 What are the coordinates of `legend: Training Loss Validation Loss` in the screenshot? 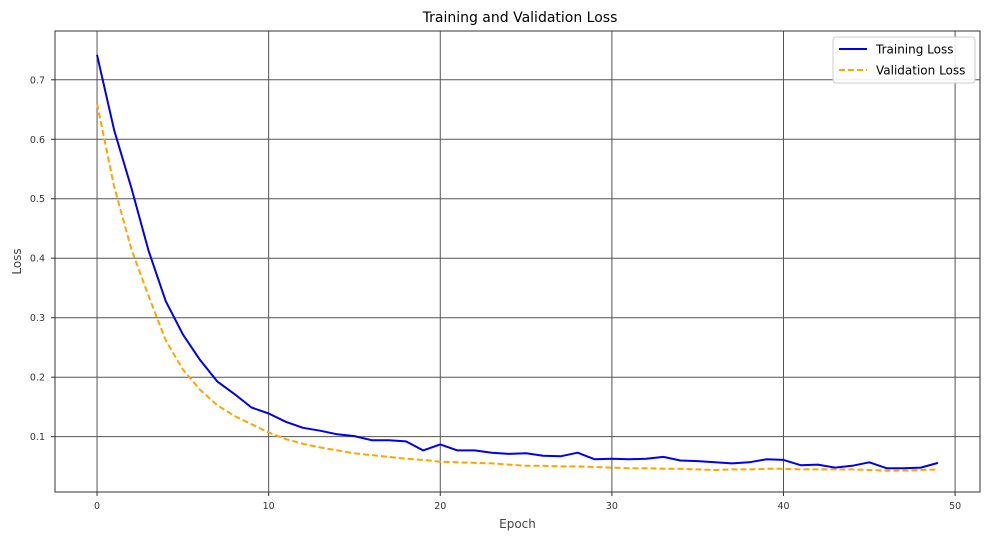 It's located at (904, 60).